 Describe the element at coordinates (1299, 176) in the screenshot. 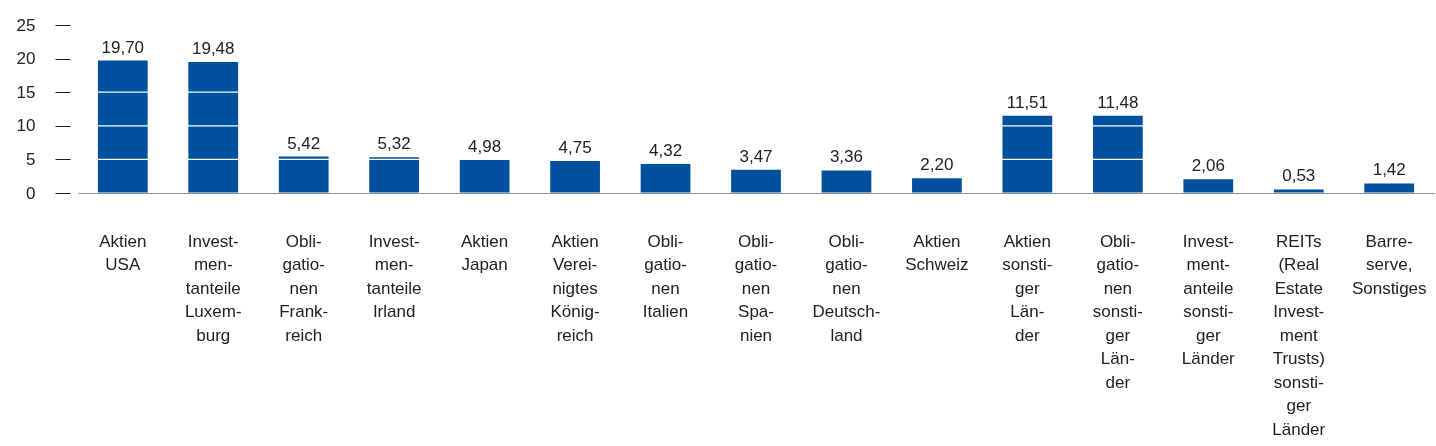

I see `data-label: 0,53` at that location.